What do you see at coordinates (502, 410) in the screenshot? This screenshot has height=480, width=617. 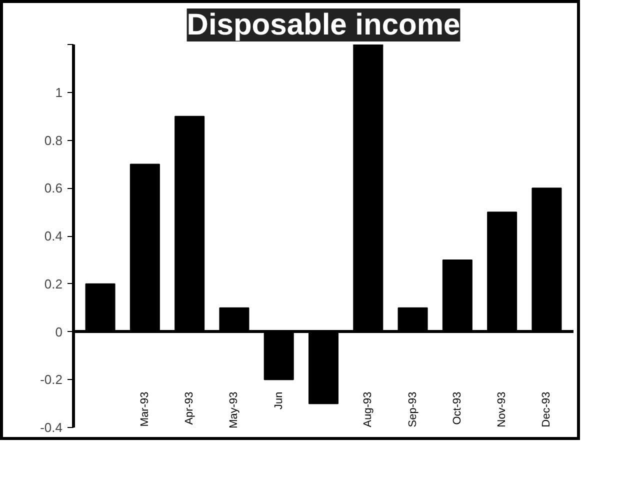 I see `x-tick-label: Nov-93` at bounding box center [502, 410].